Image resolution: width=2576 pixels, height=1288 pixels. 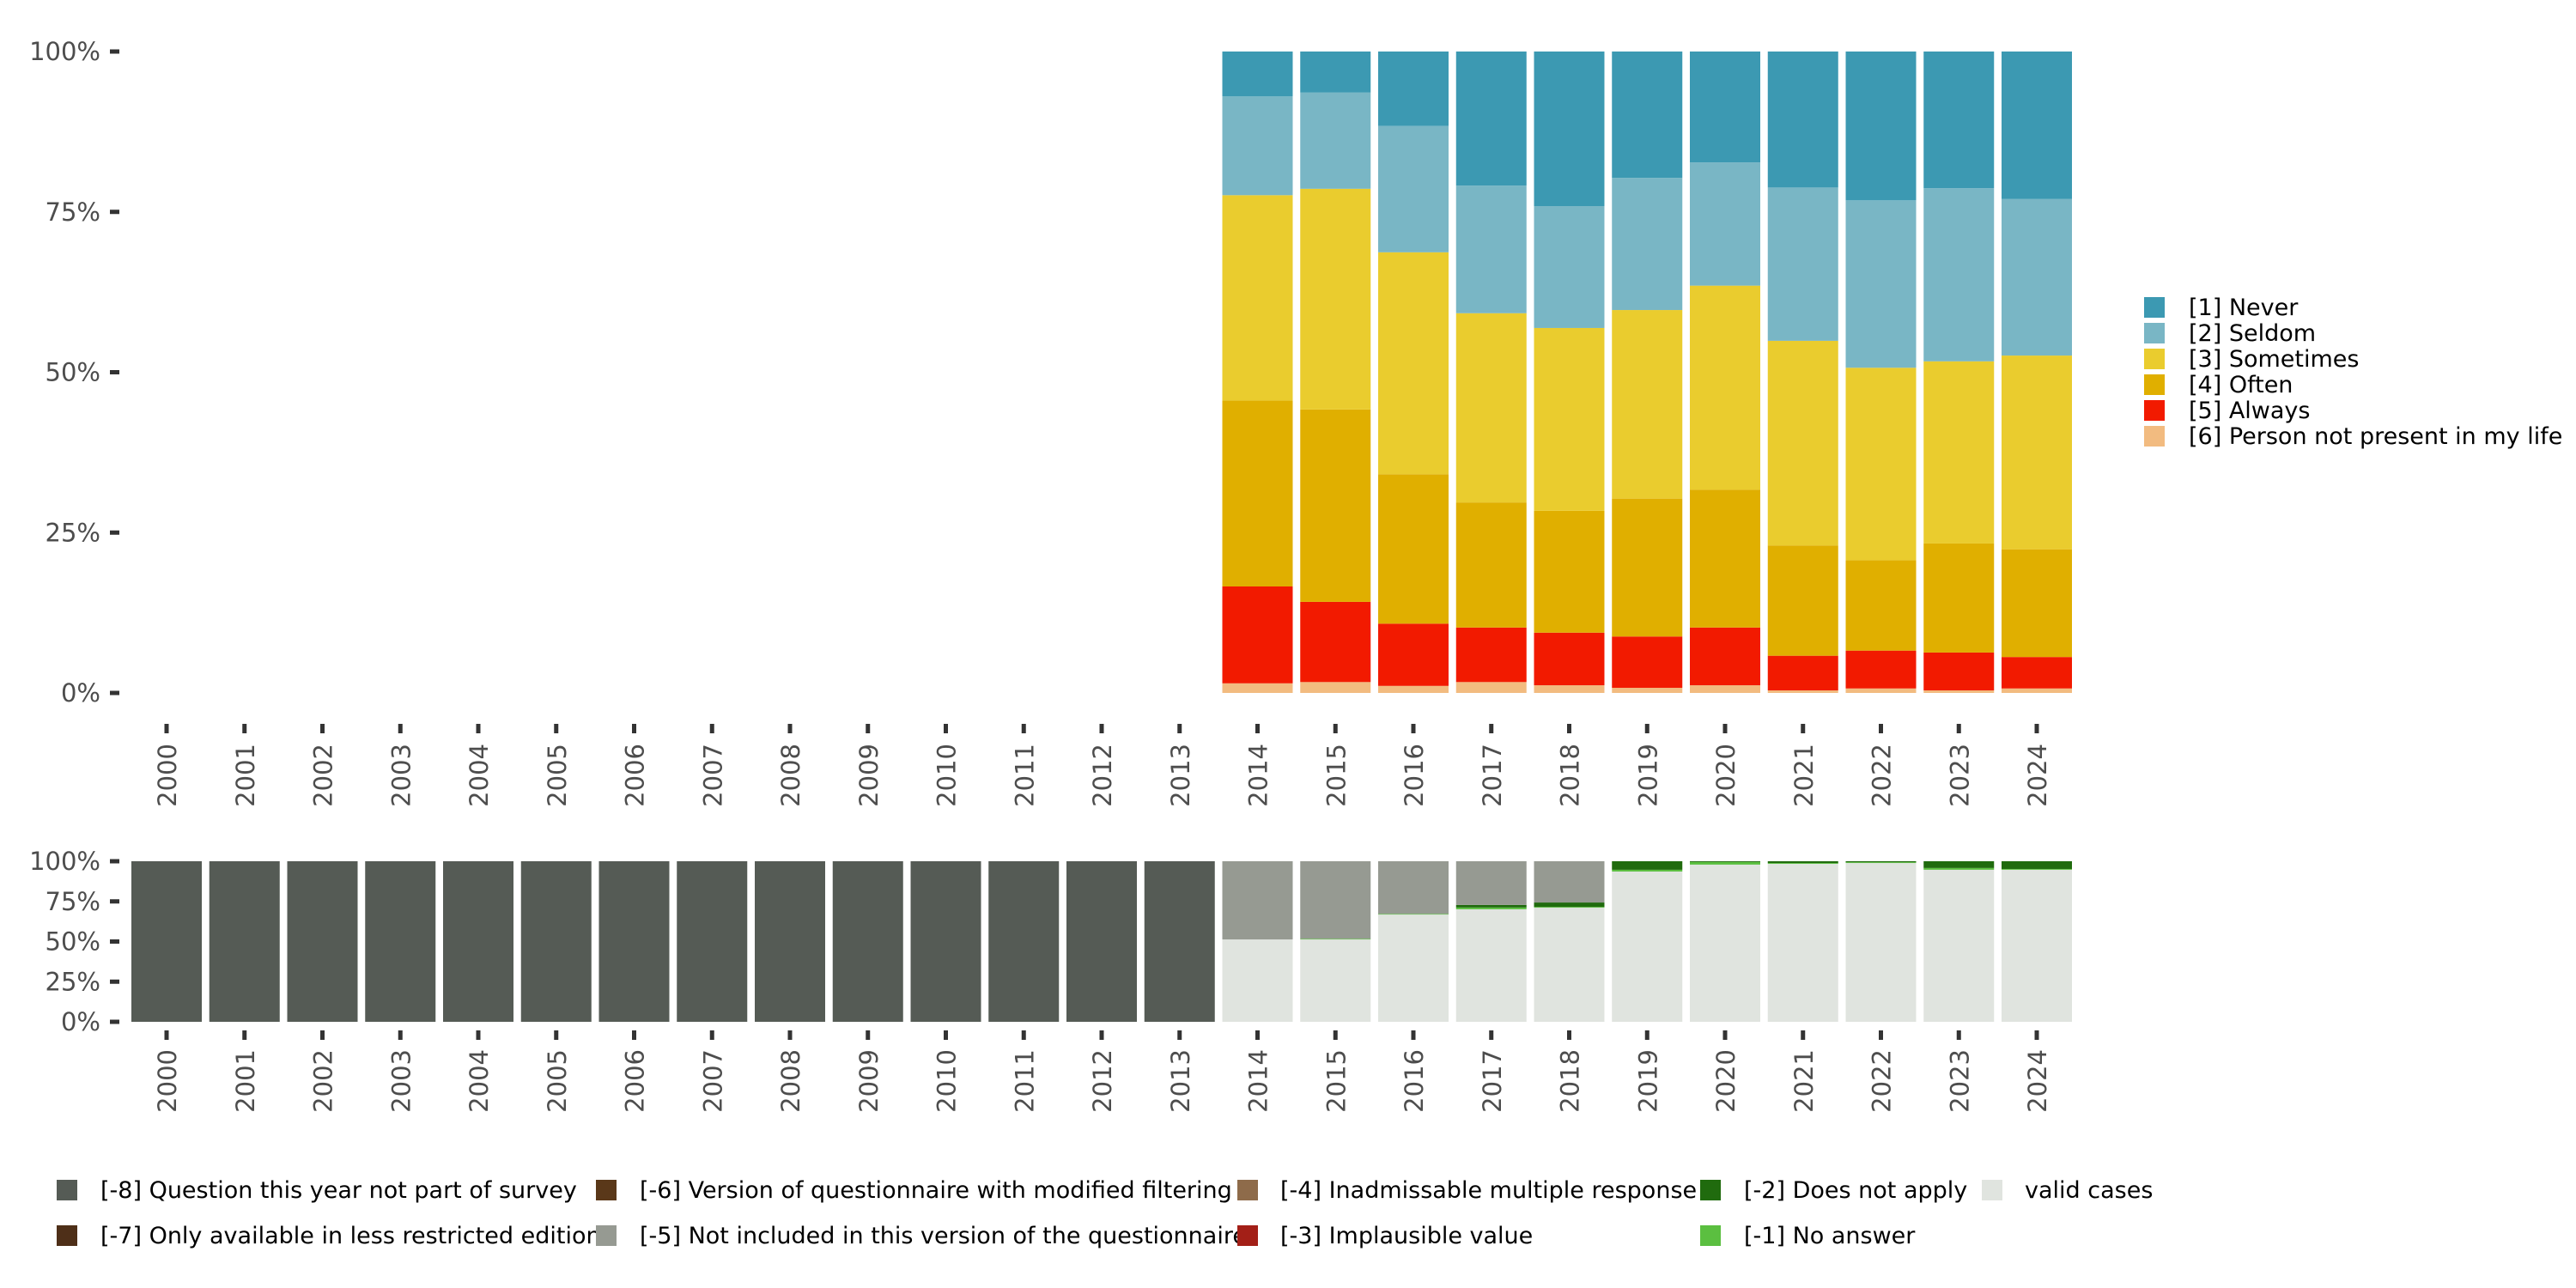 I want to click on bar-segment-2005-8-question-this-year-not-part-of-survey, so click(x=556, y=941).